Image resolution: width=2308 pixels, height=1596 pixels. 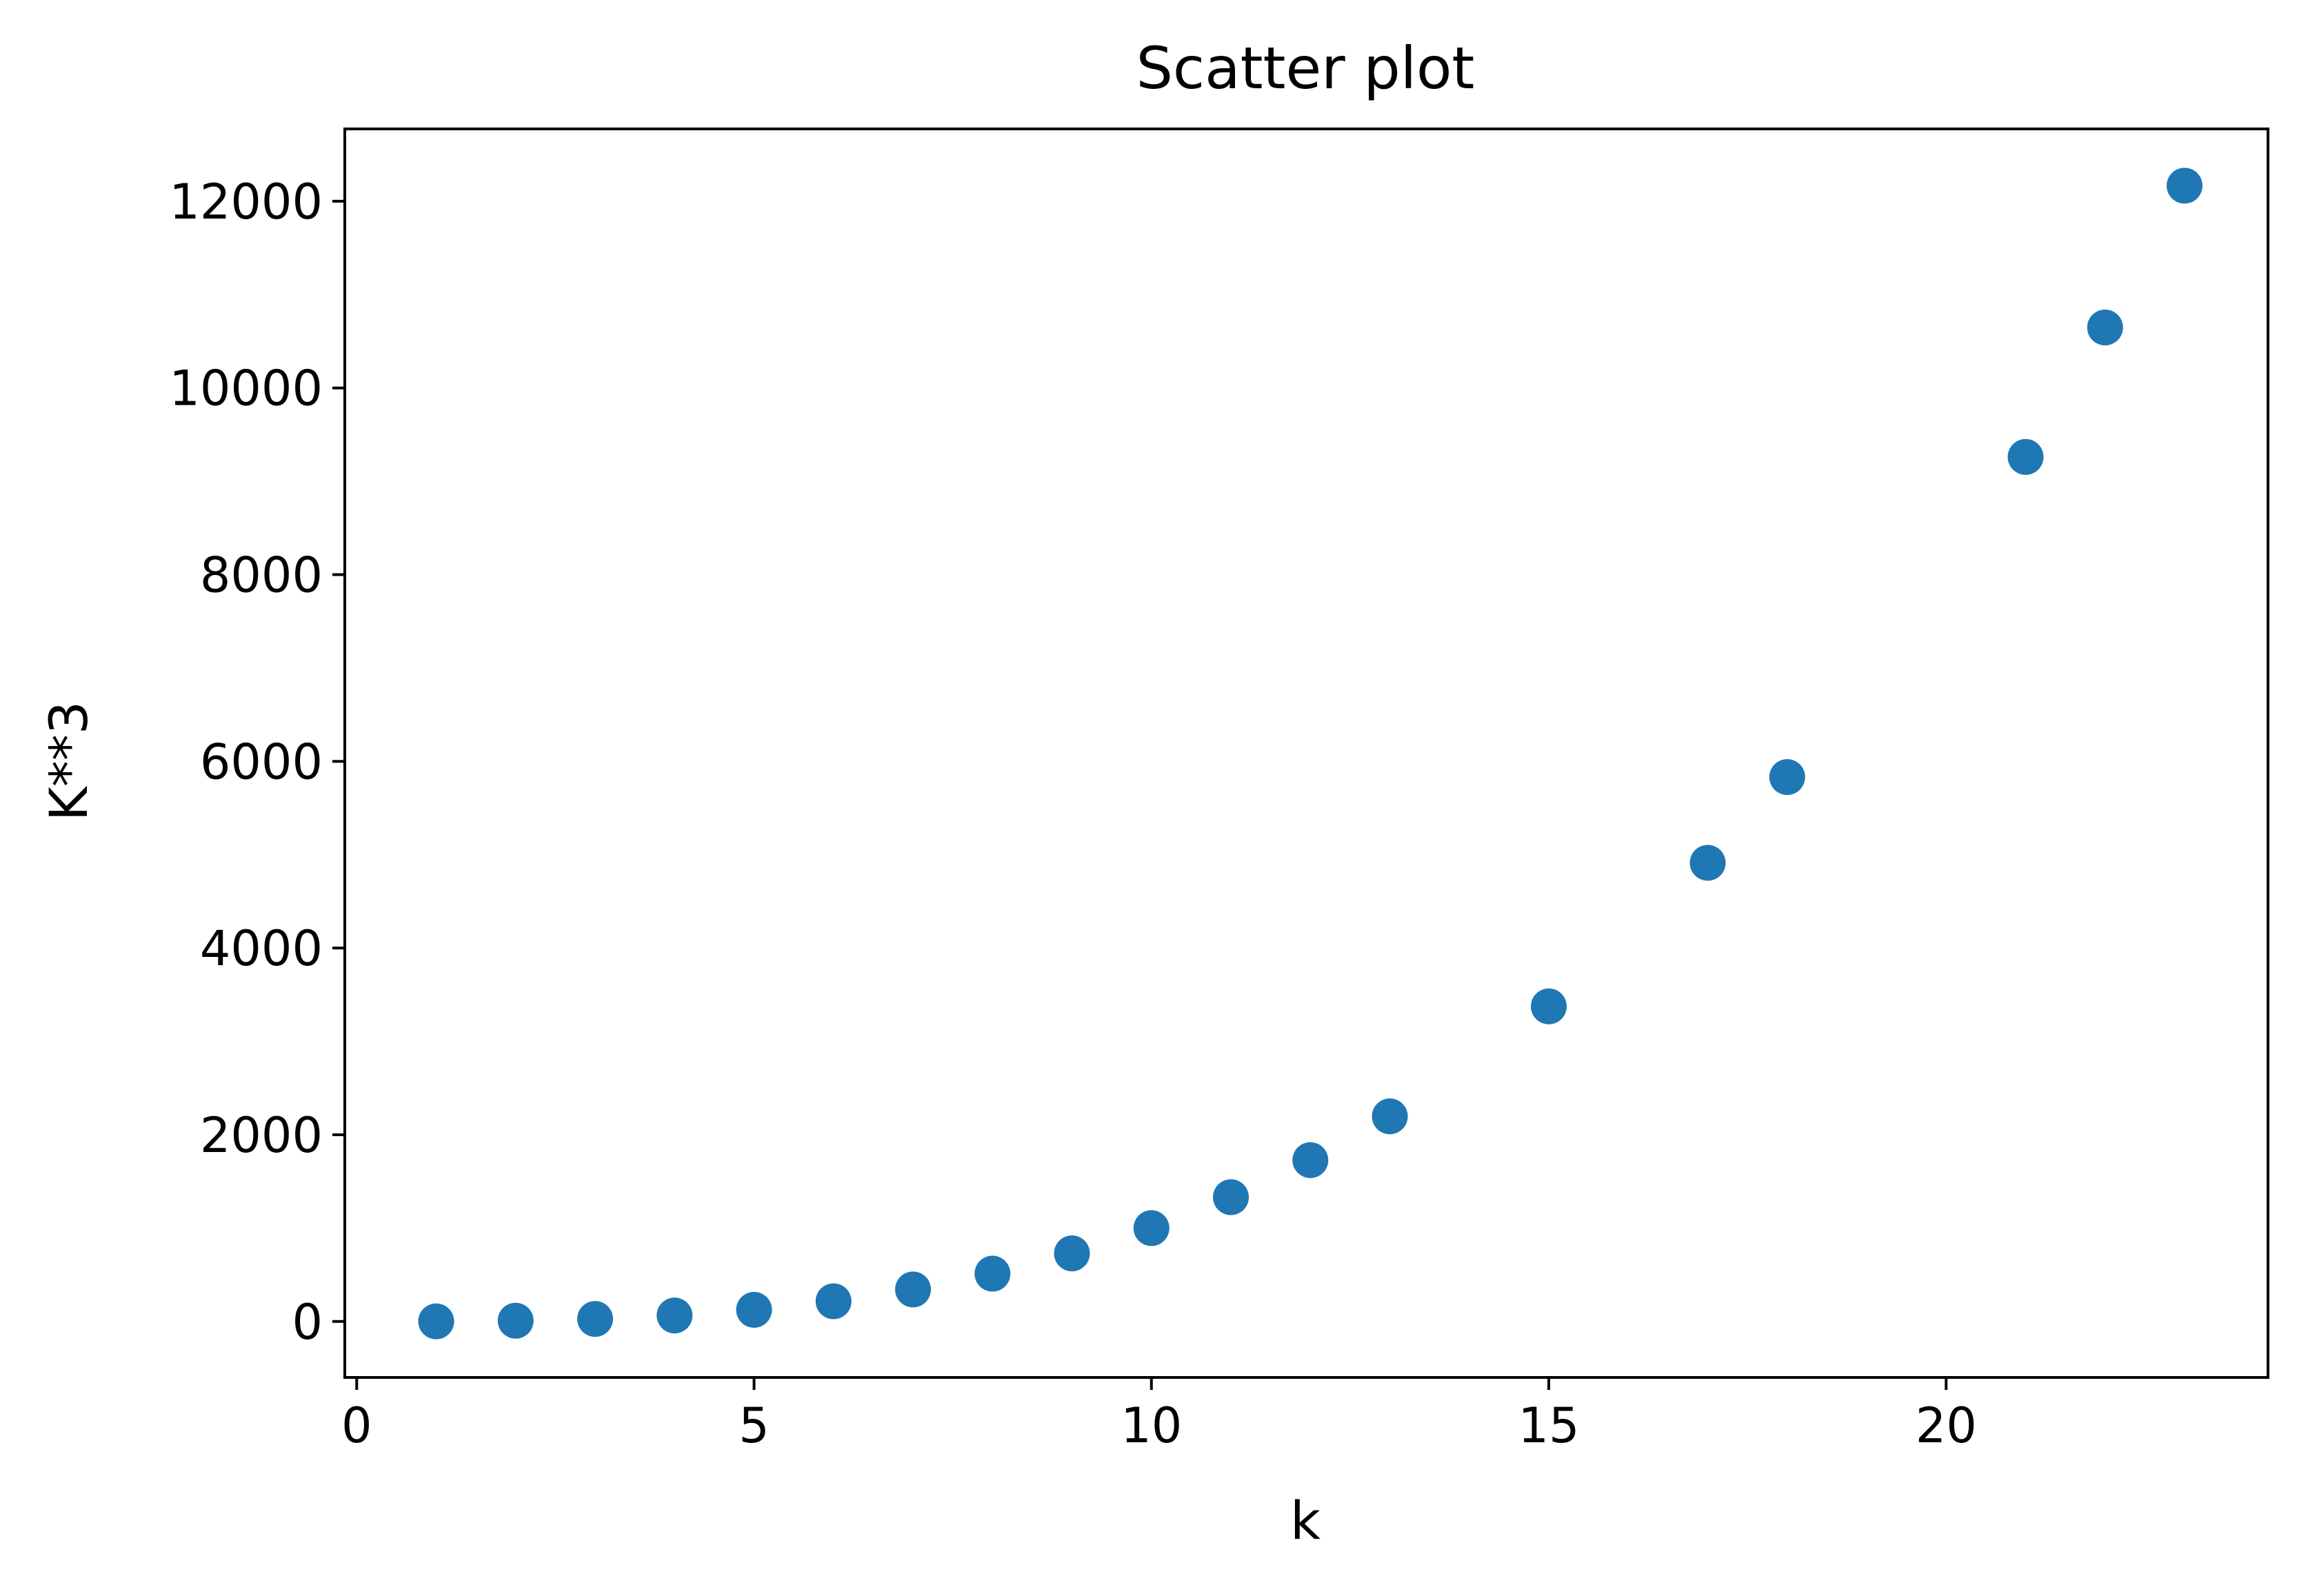 I want to click on y-tick-label: 10000, so click(x=246, y=389).